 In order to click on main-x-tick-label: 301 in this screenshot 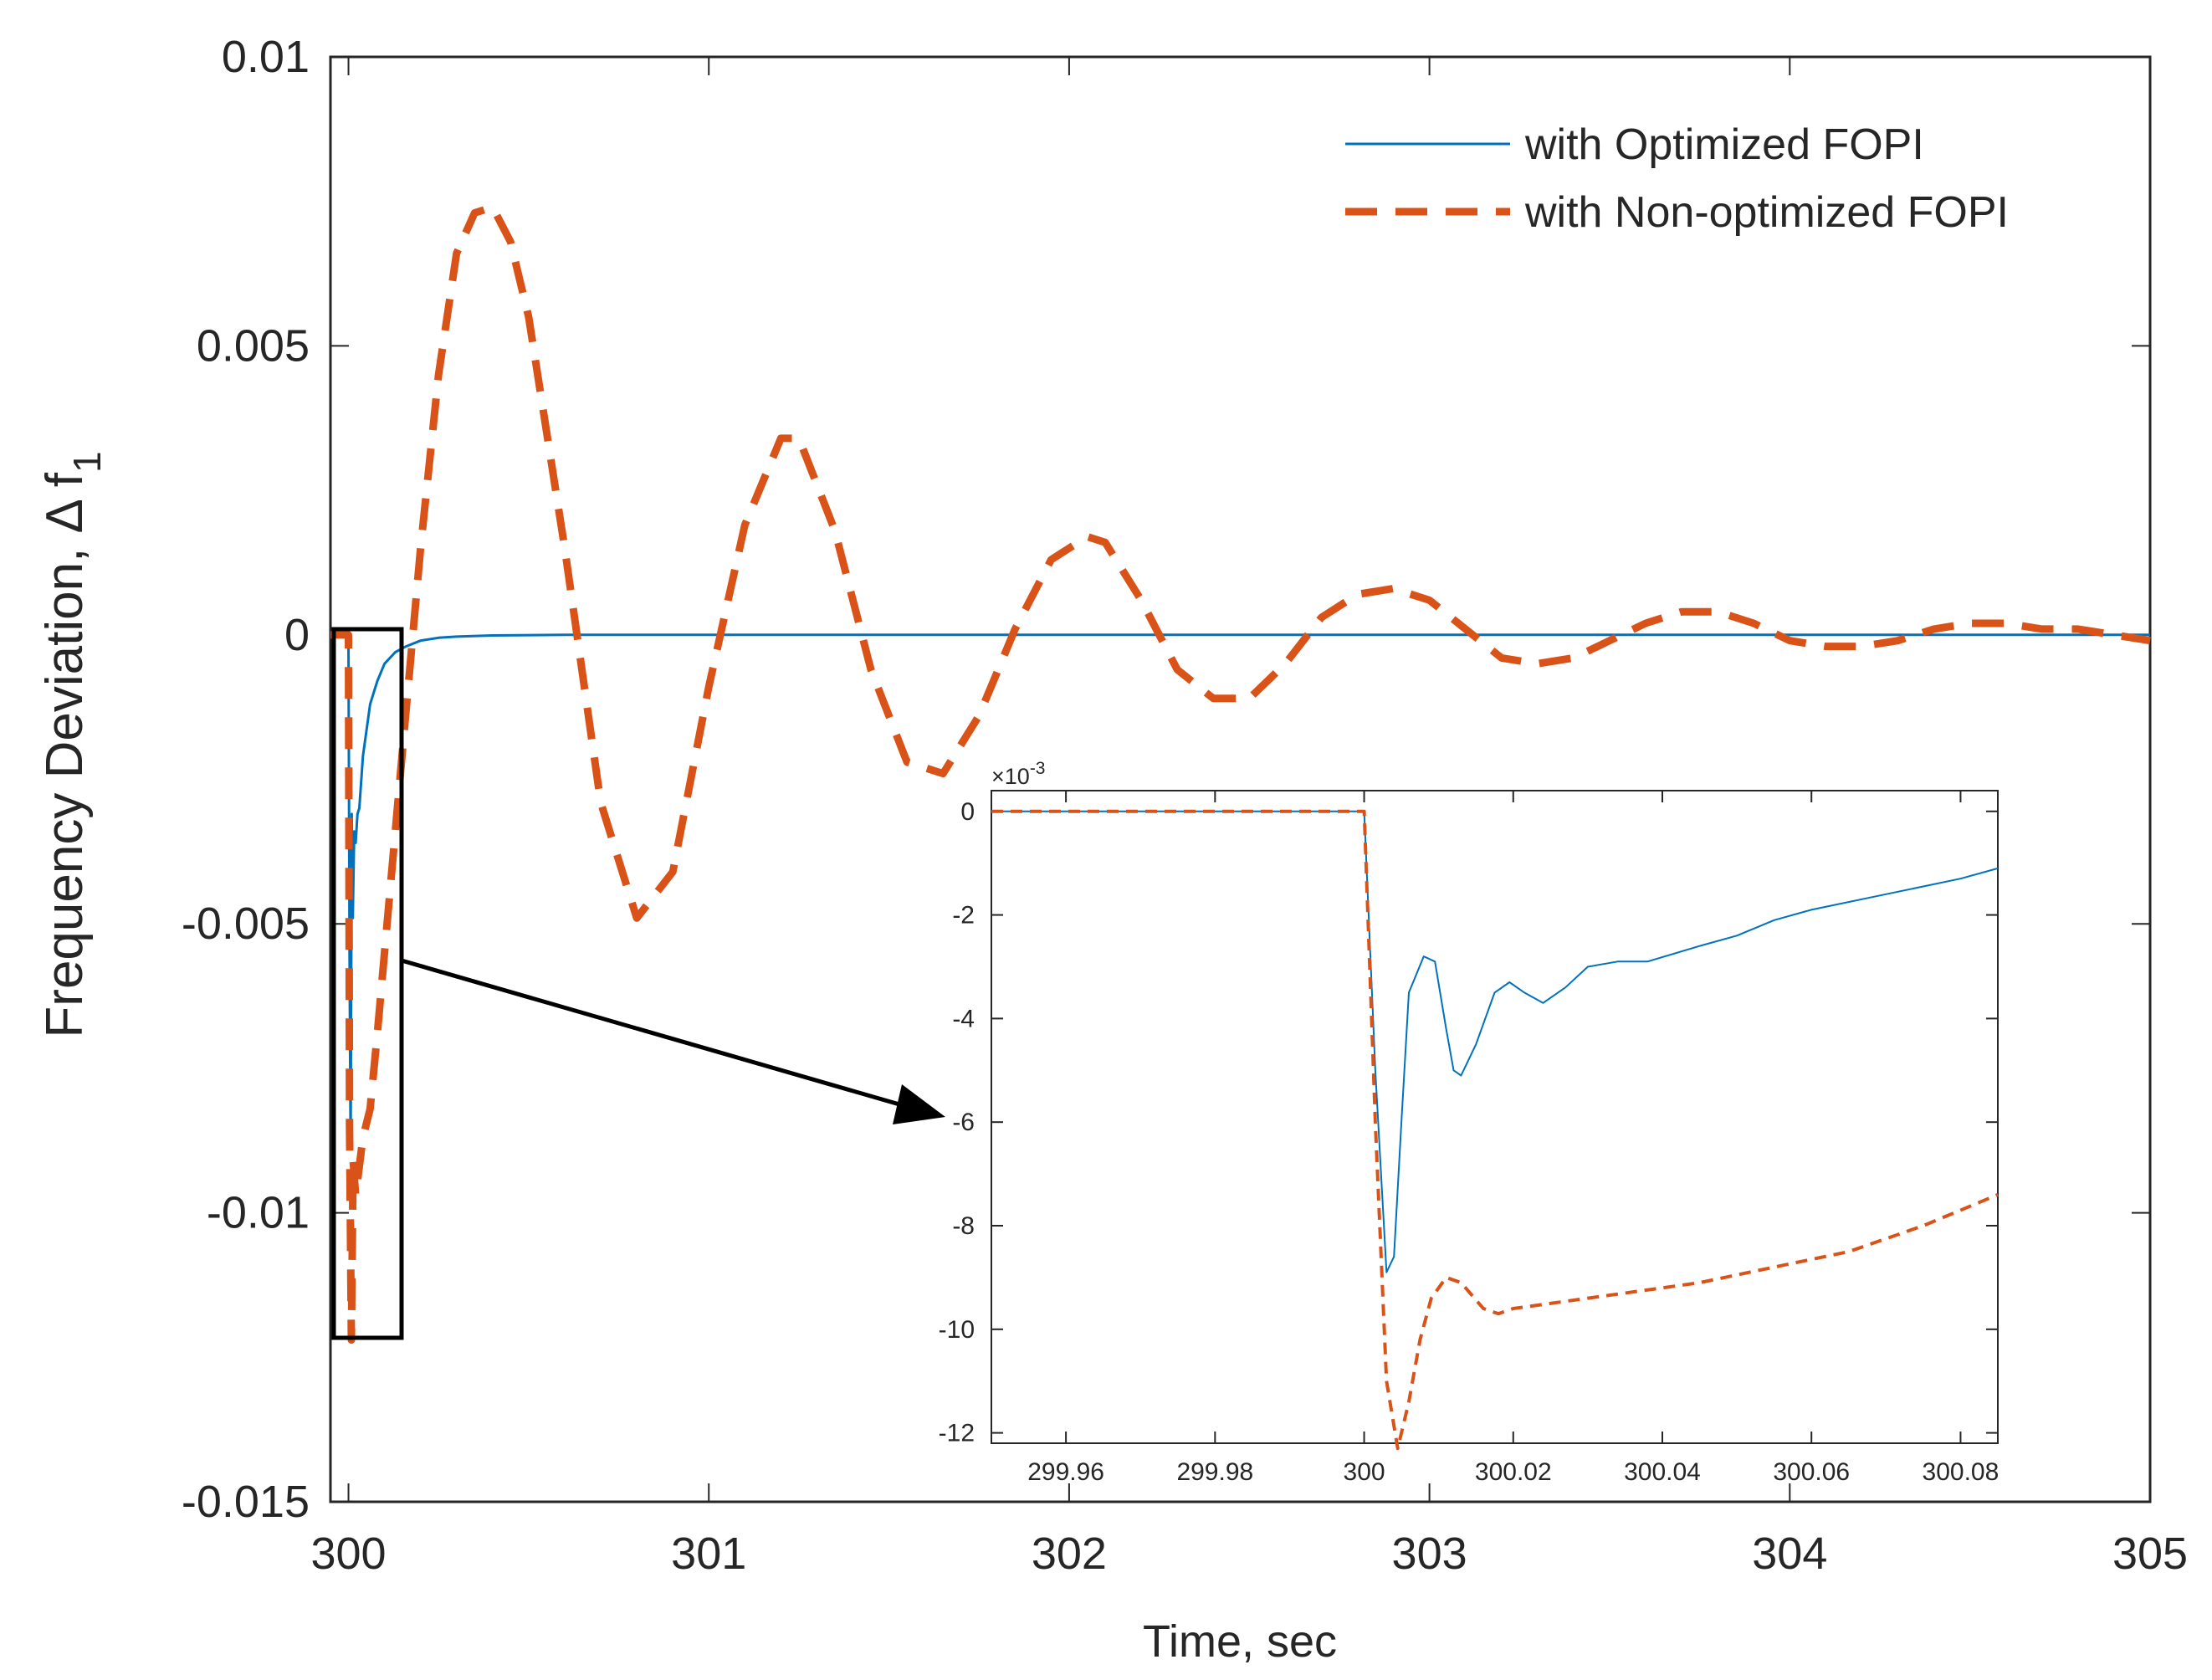, I will do `click(708, 1554)`.